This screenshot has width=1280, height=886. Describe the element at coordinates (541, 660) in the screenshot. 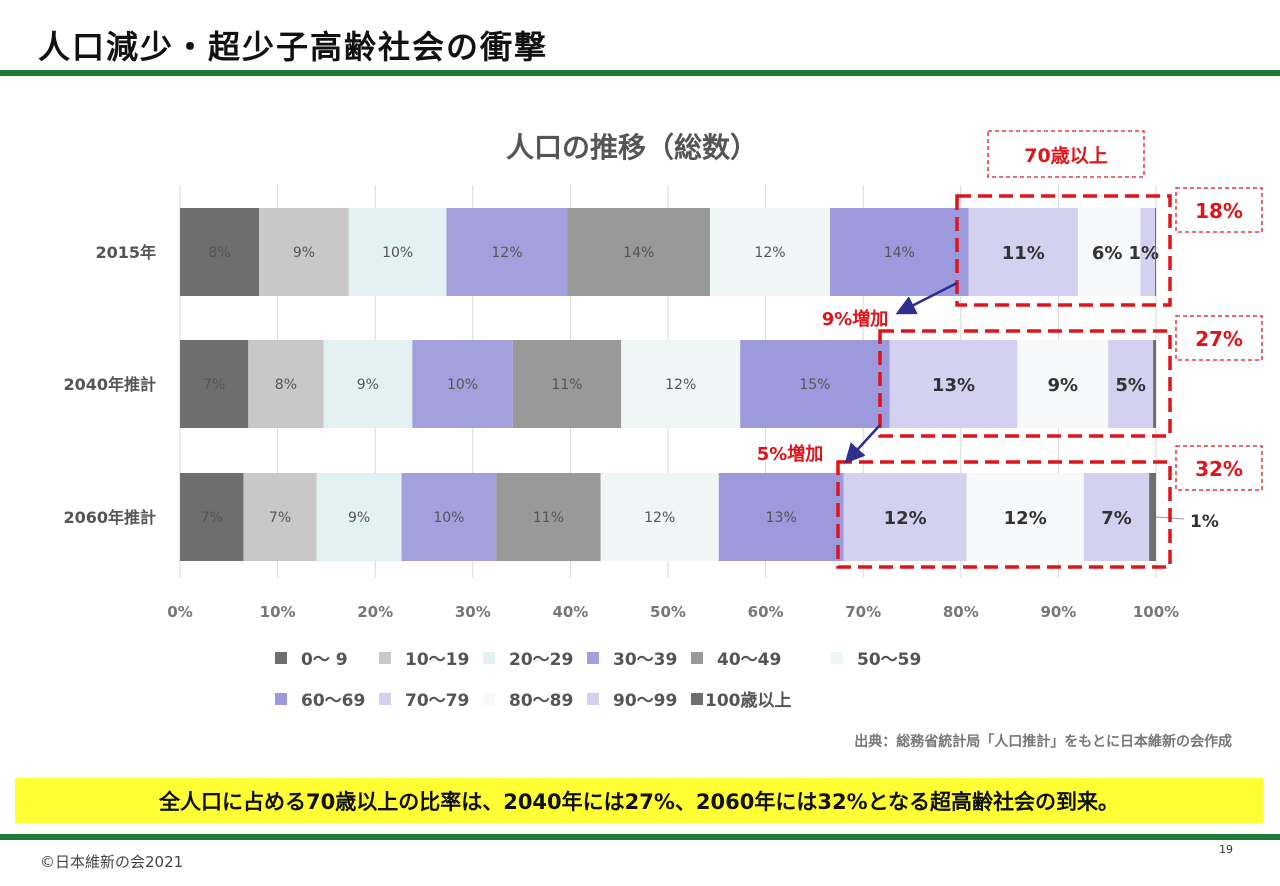

I see `legend-label: 20〜29` at that location.